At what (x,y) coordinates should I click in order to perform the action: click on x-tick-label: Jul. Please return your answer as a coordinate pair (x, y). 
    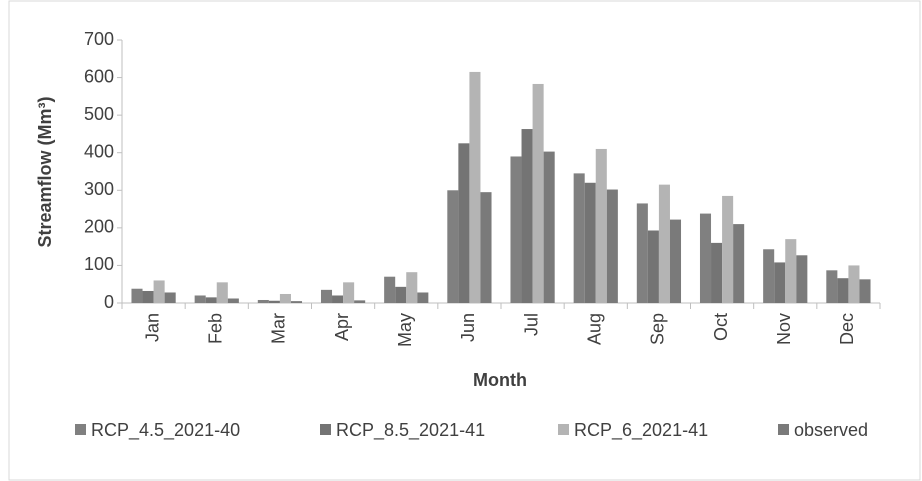
    Looking at the image, I should click on (531, 324).